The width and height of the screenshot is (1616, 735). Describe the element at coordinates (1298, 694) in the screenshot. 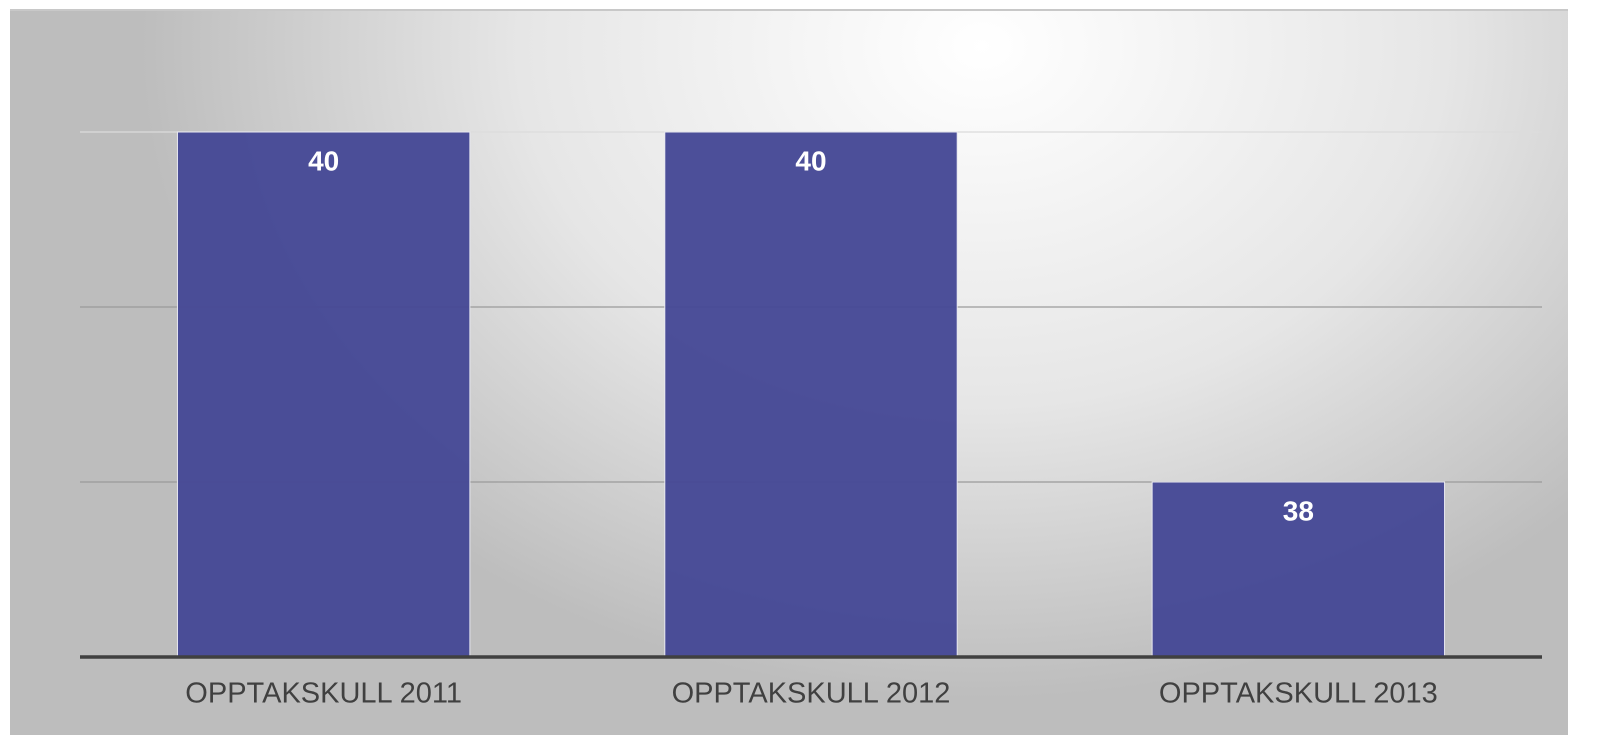

I see `x-tick-label: OPPTAKSKULL 2013` at that location.